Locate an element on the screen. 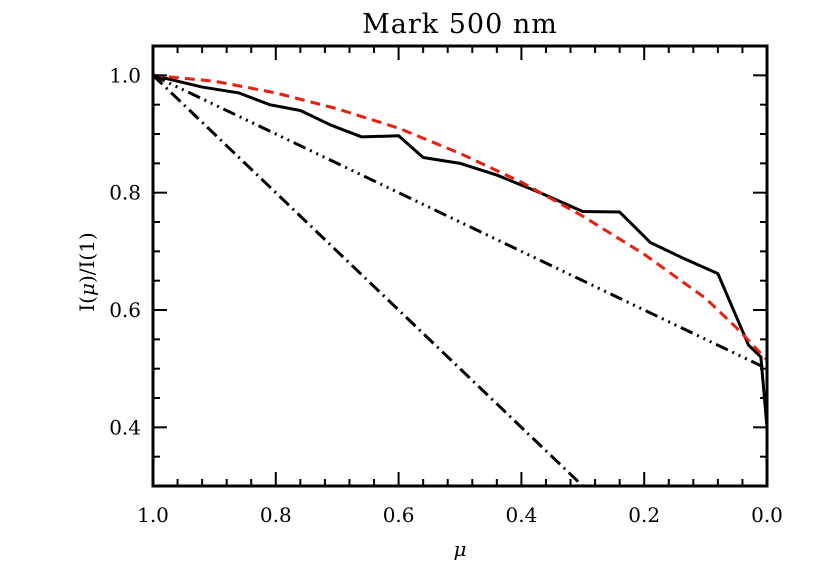 This screenshot has width=814, height=581. y-axis-label: I(μ)/I(1) is located at coordinates (87, 271).